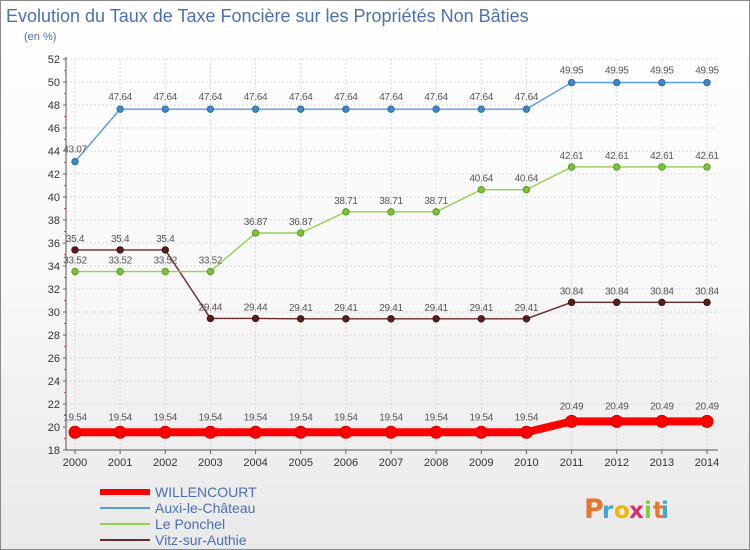  I want to click on x-tick-label: 2011, so click(572, 463).